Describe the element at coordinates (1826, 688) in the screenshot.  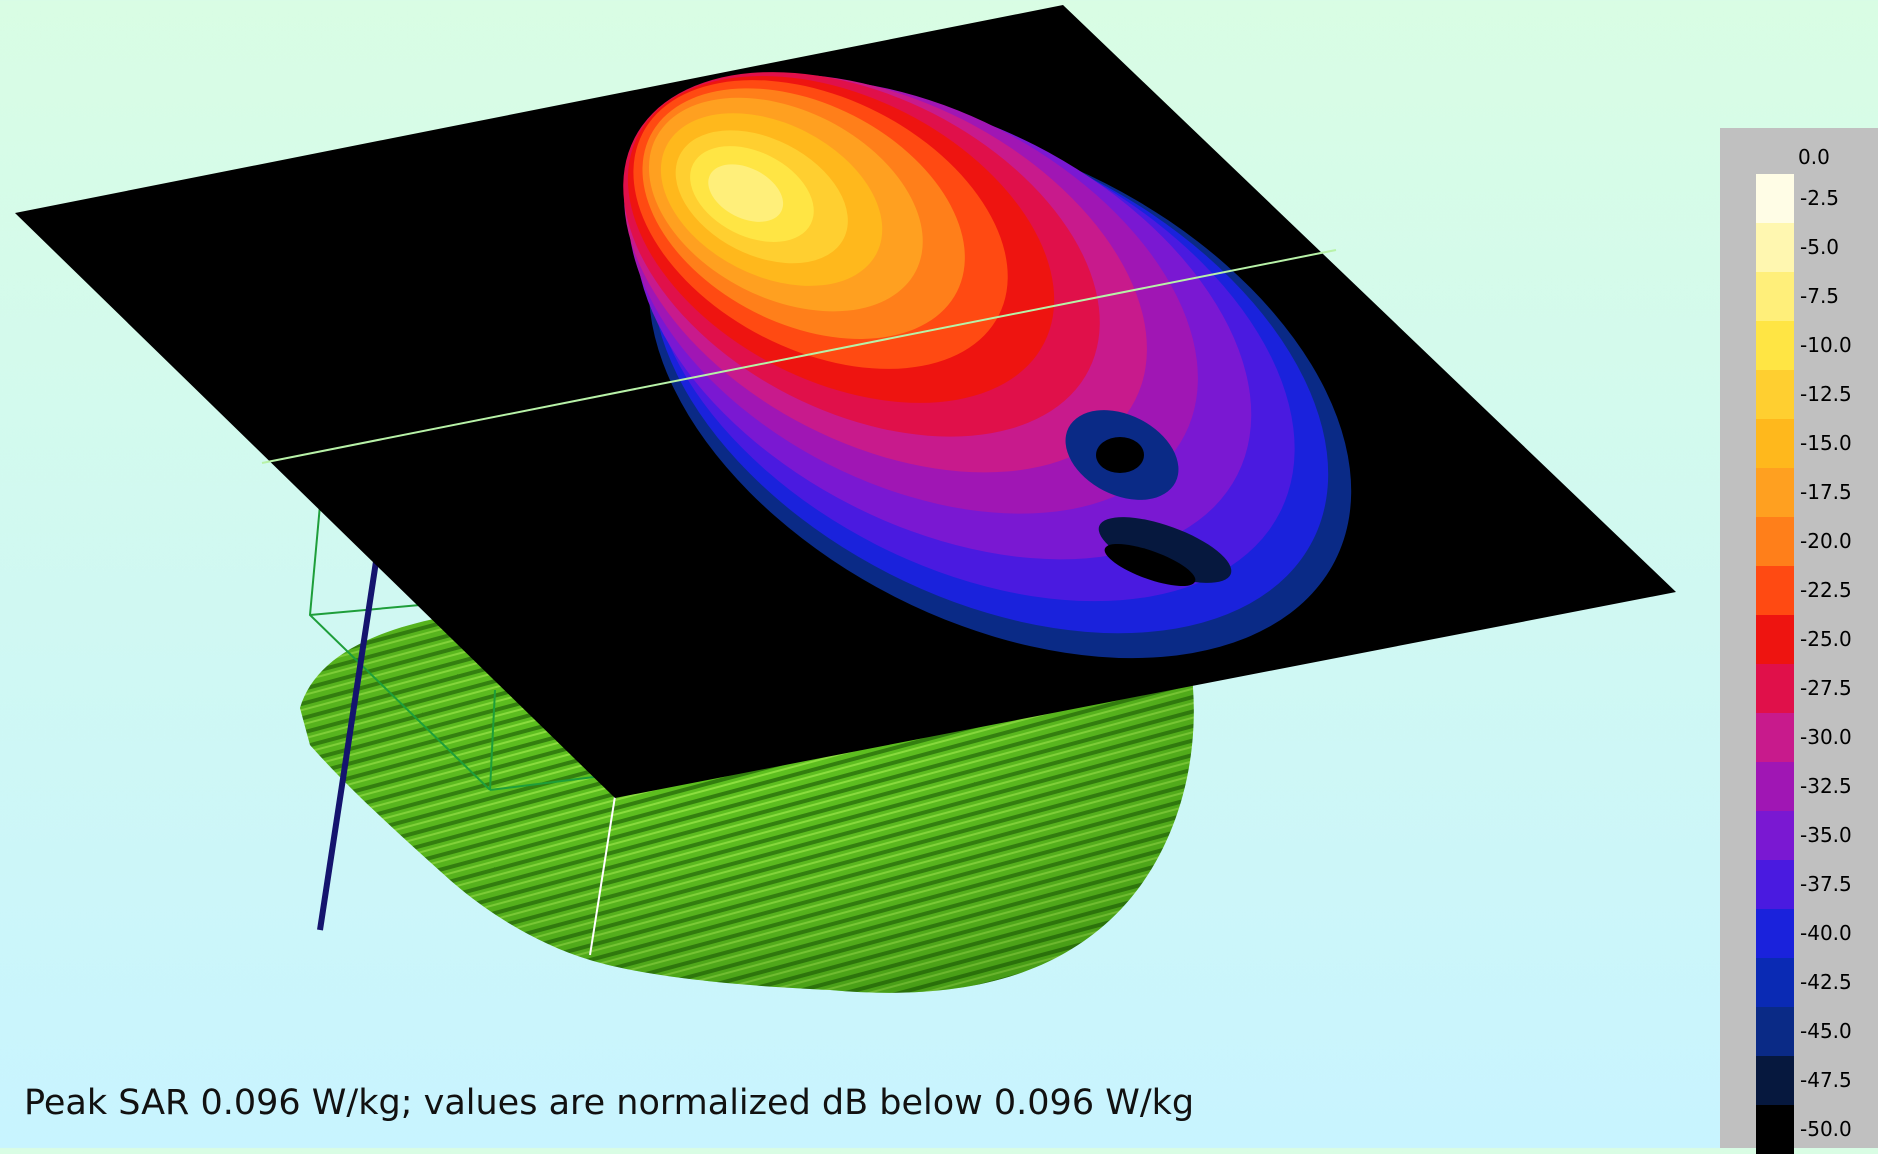
I see `legend-label: -27.5` at that location.